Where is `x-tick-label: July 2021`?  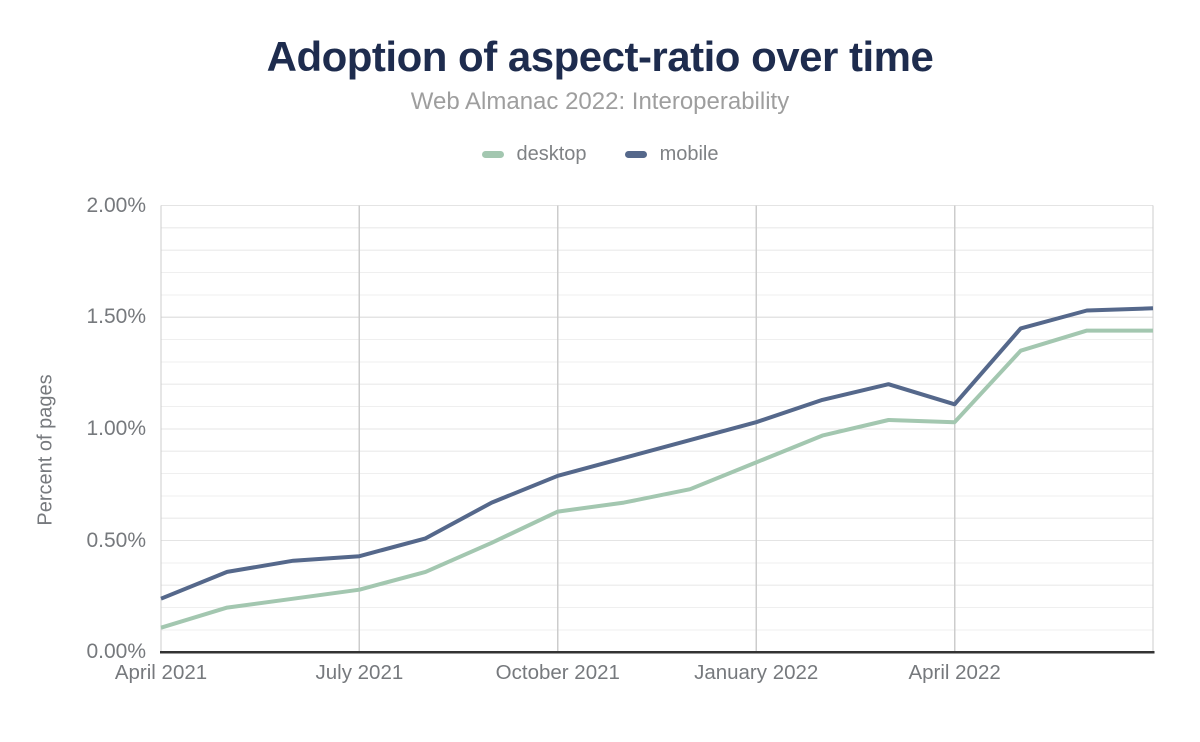
x-tick-label: July 2021 is located at coordinates (359, 672).